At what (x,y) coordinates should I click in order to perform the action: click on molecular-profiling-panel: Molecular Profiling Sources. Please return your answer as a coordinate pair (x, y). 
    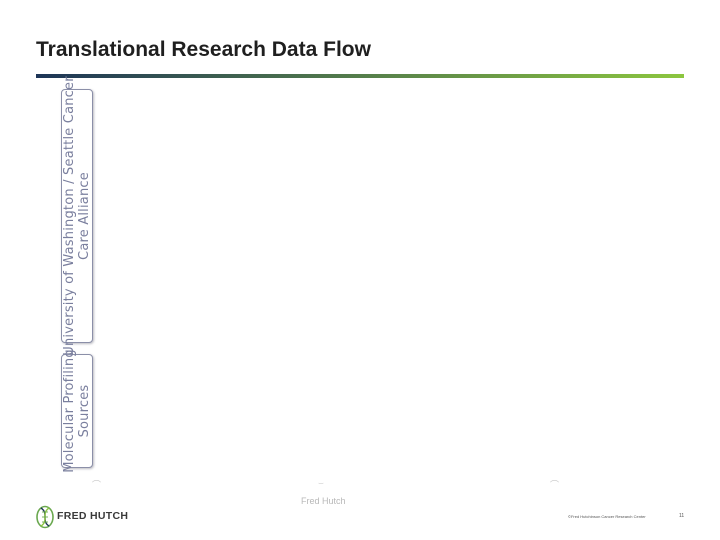
    Looking at the image, I should click on (77, 411).